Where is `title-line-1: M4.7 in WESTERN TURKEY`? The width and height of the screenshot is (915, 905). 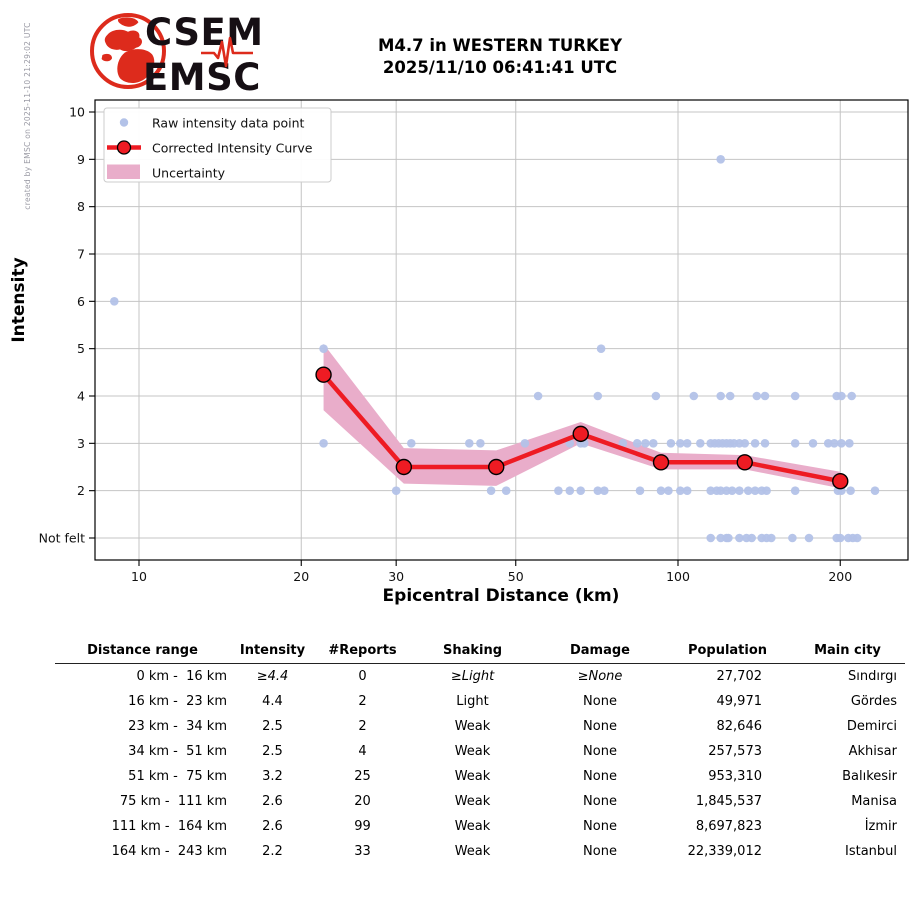
title-line-1: M4.7 in WESTERN TURKEY is located at coordinates (500, 45).